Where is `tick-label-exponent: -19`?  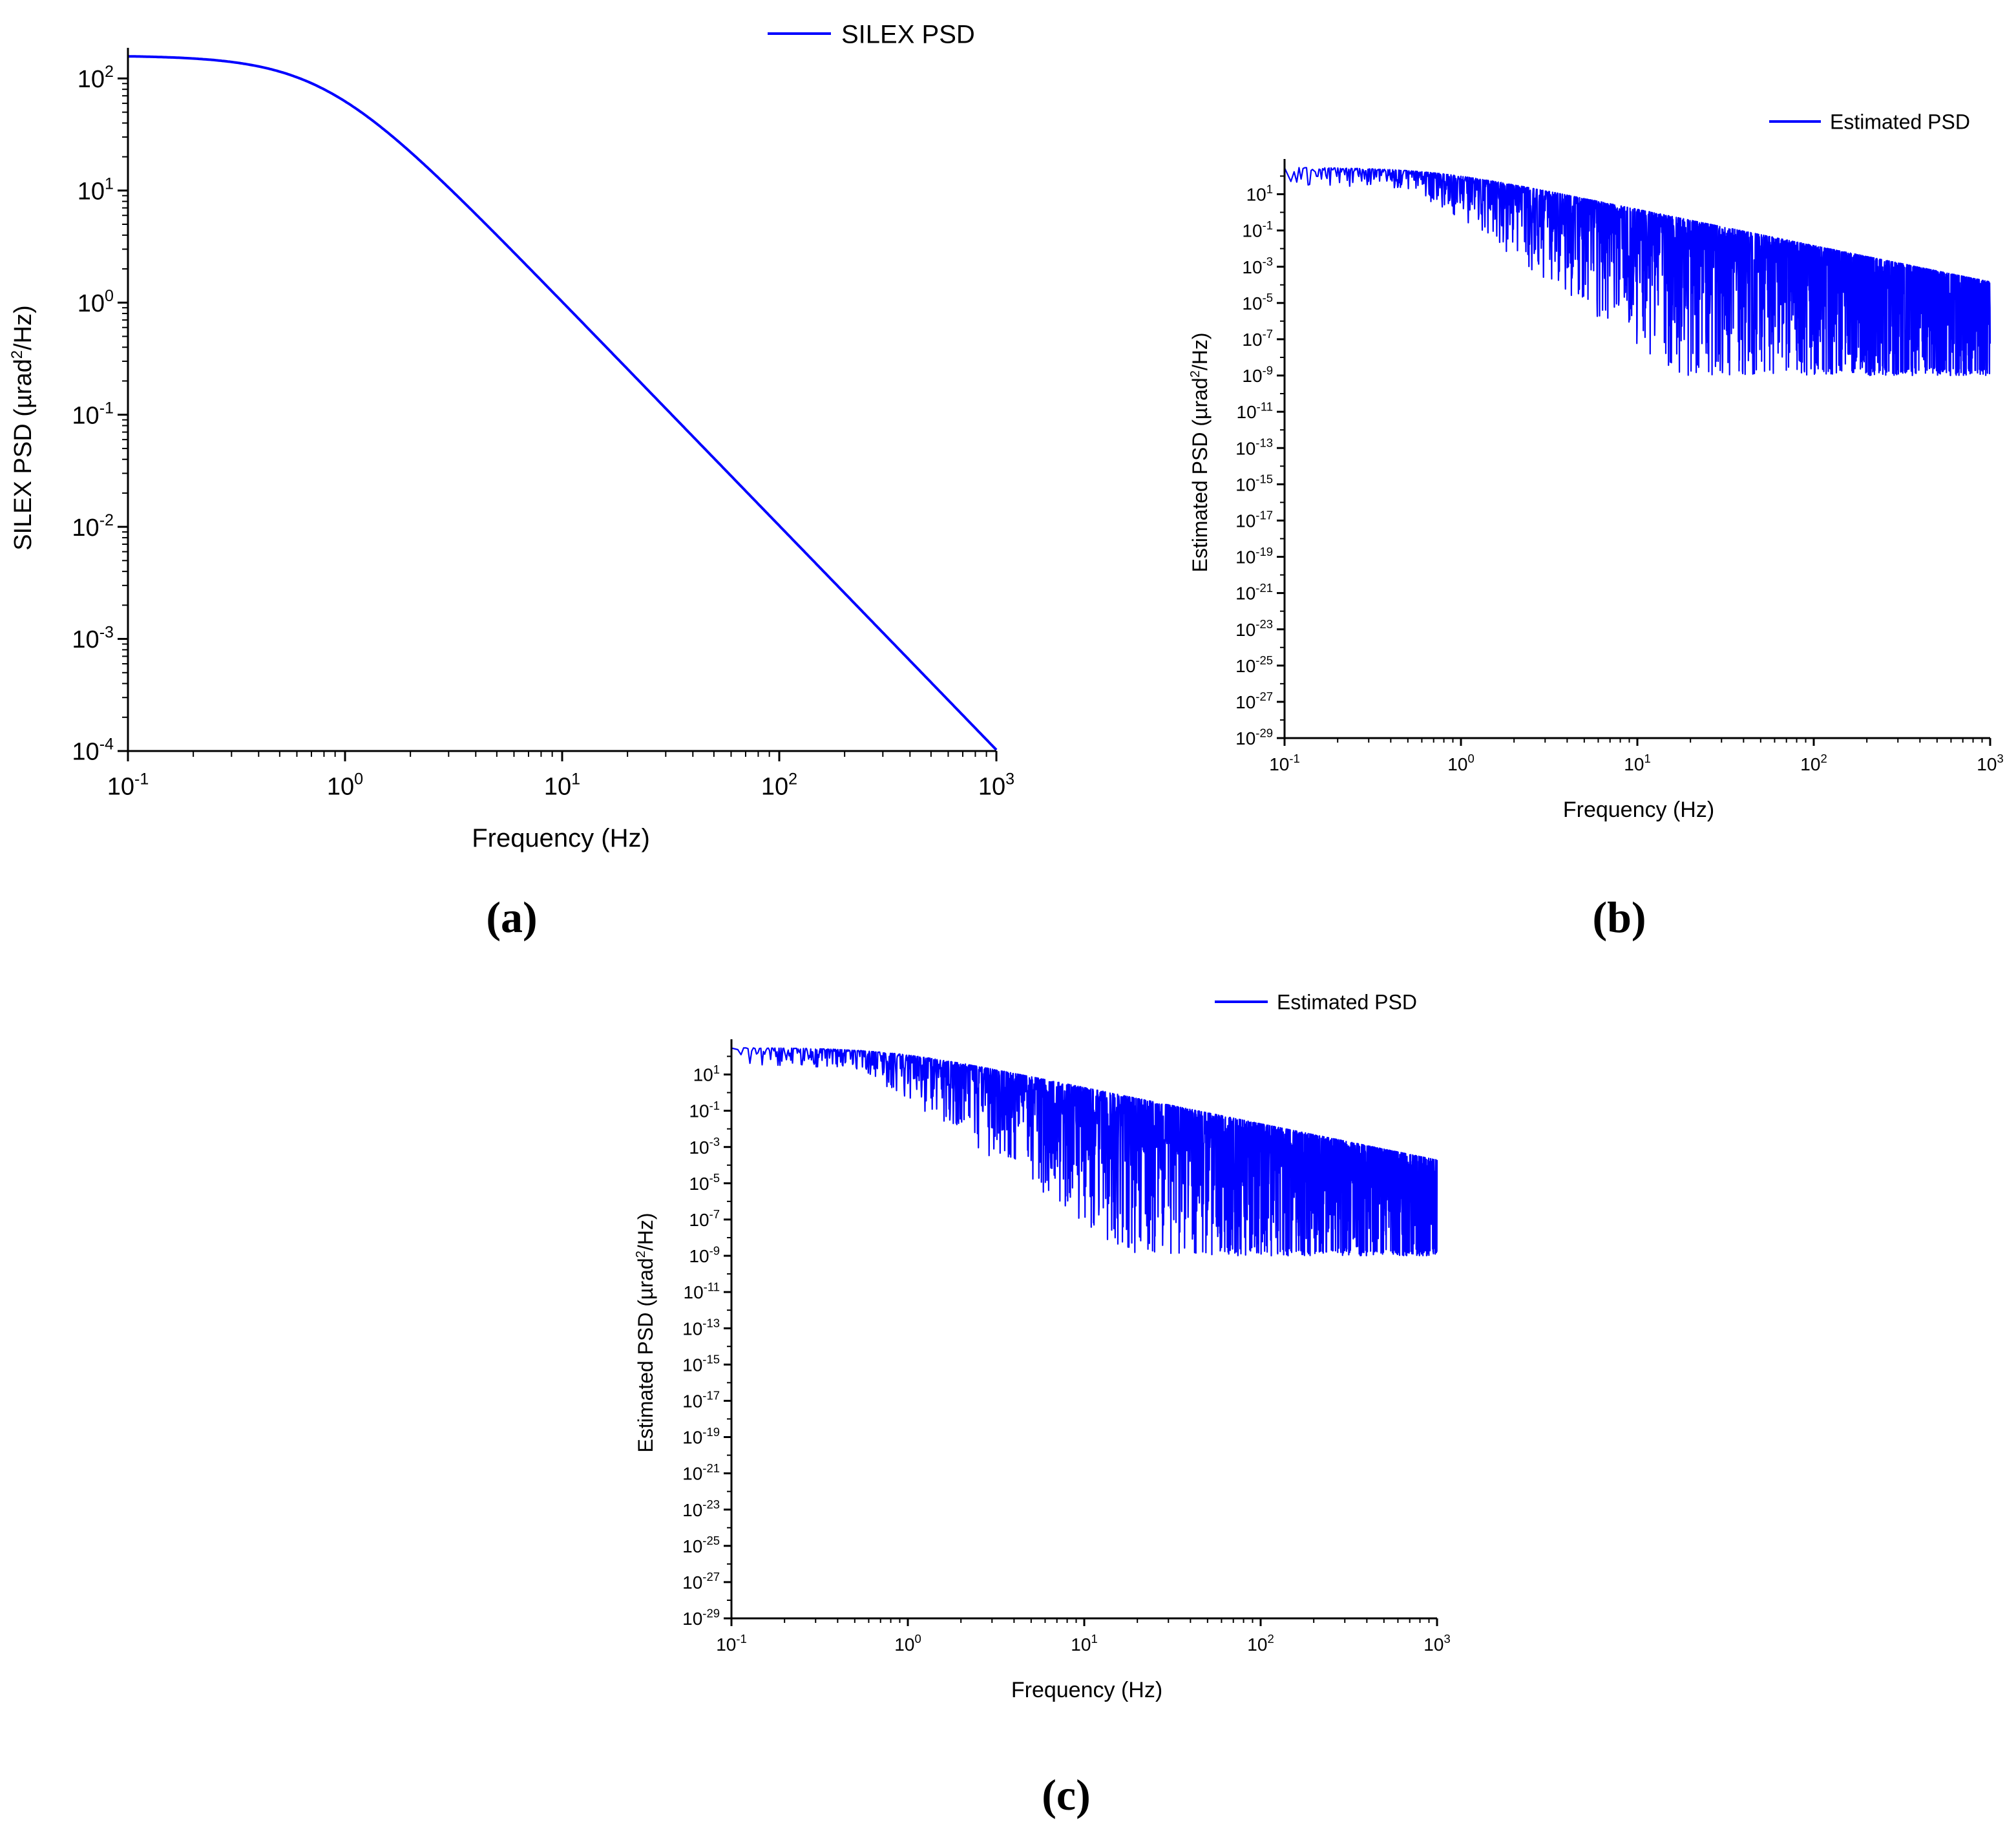
tick-label-exponent: -19 is located at coordinates (711, 1432).